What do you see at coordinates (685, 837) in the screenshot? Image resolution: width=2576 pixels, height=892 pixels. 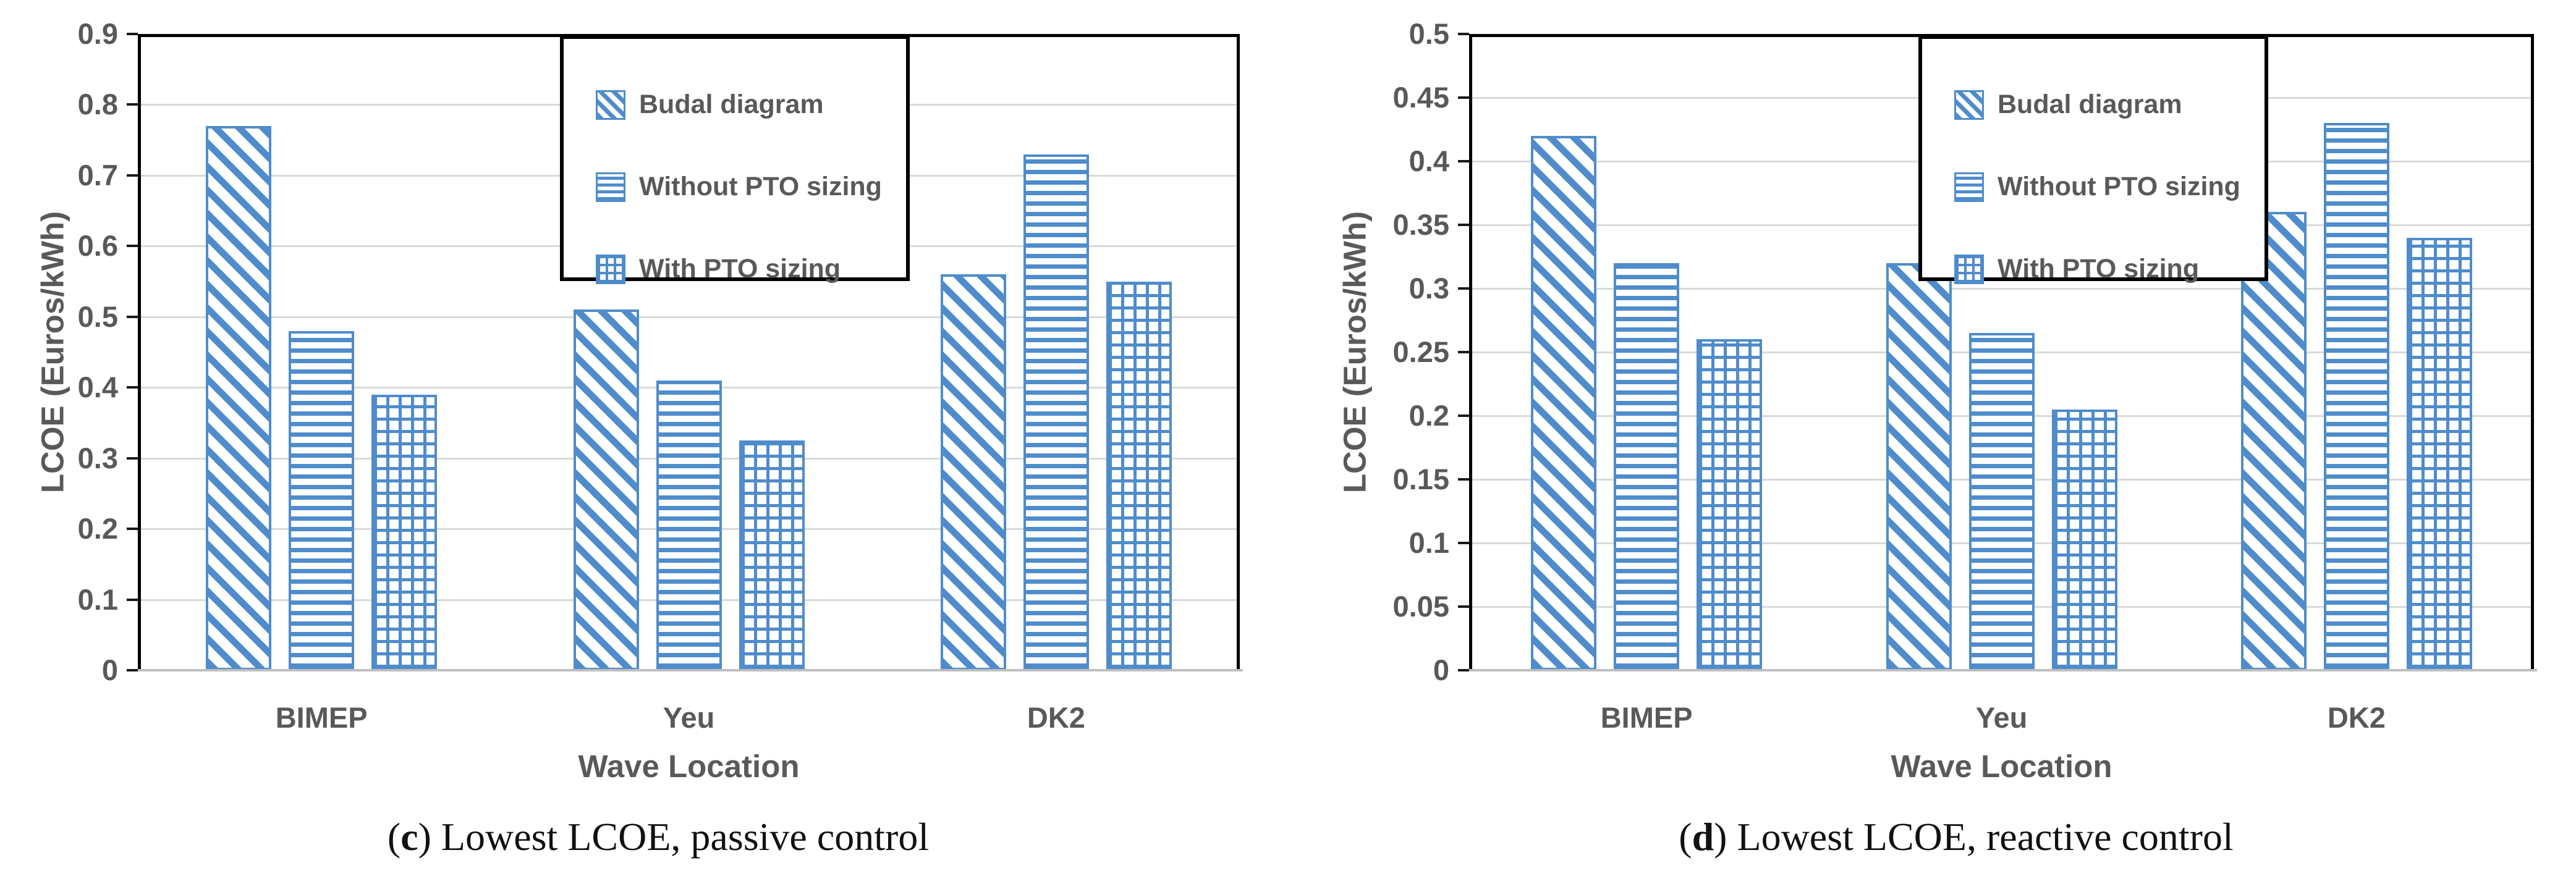 I see `caption-text: Lowest LCOE, passive control` at bounding box center [685, 837].